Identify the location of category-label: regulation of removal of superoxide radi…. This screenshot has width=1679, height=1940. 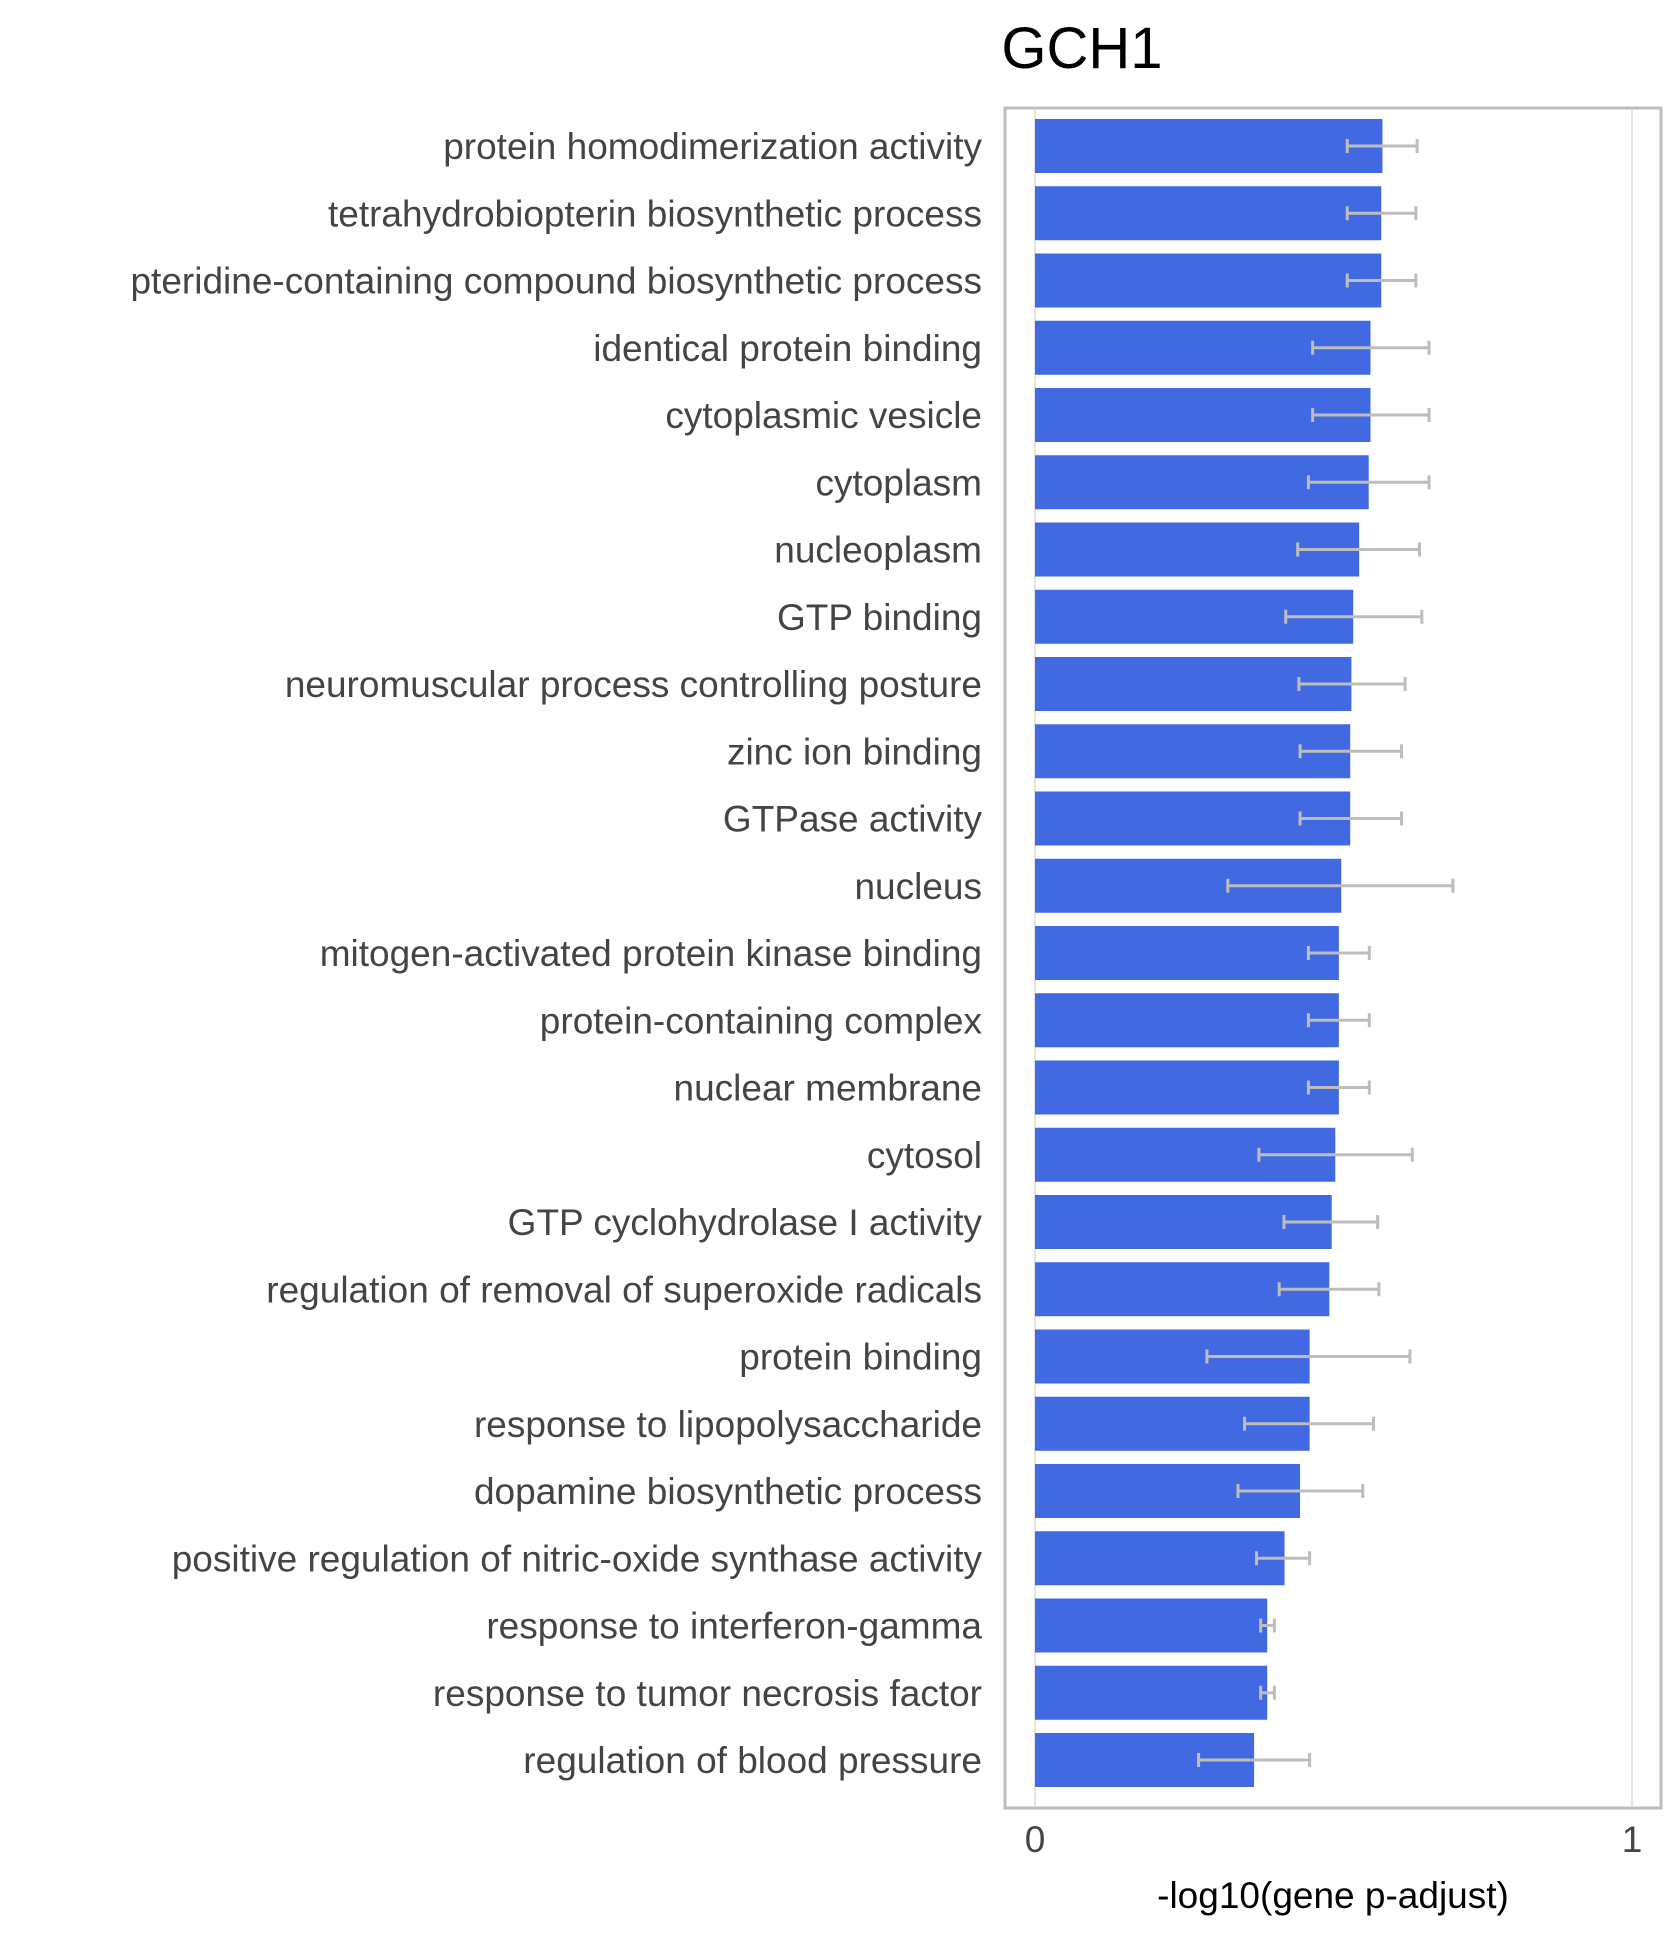
(624, 1289).